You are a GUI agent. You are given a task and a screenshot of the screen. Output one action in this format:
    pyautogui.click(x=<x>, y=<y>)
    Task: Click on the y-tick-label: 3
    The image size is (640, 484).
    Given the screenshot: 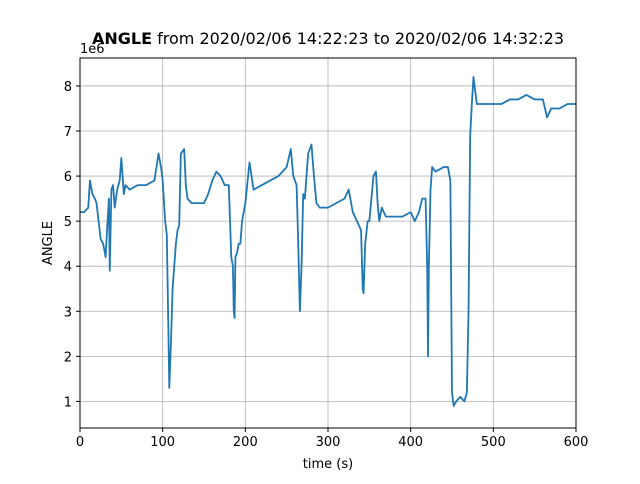 What is the action you would take?
    pyautogui.click(x=68, y=312)
    